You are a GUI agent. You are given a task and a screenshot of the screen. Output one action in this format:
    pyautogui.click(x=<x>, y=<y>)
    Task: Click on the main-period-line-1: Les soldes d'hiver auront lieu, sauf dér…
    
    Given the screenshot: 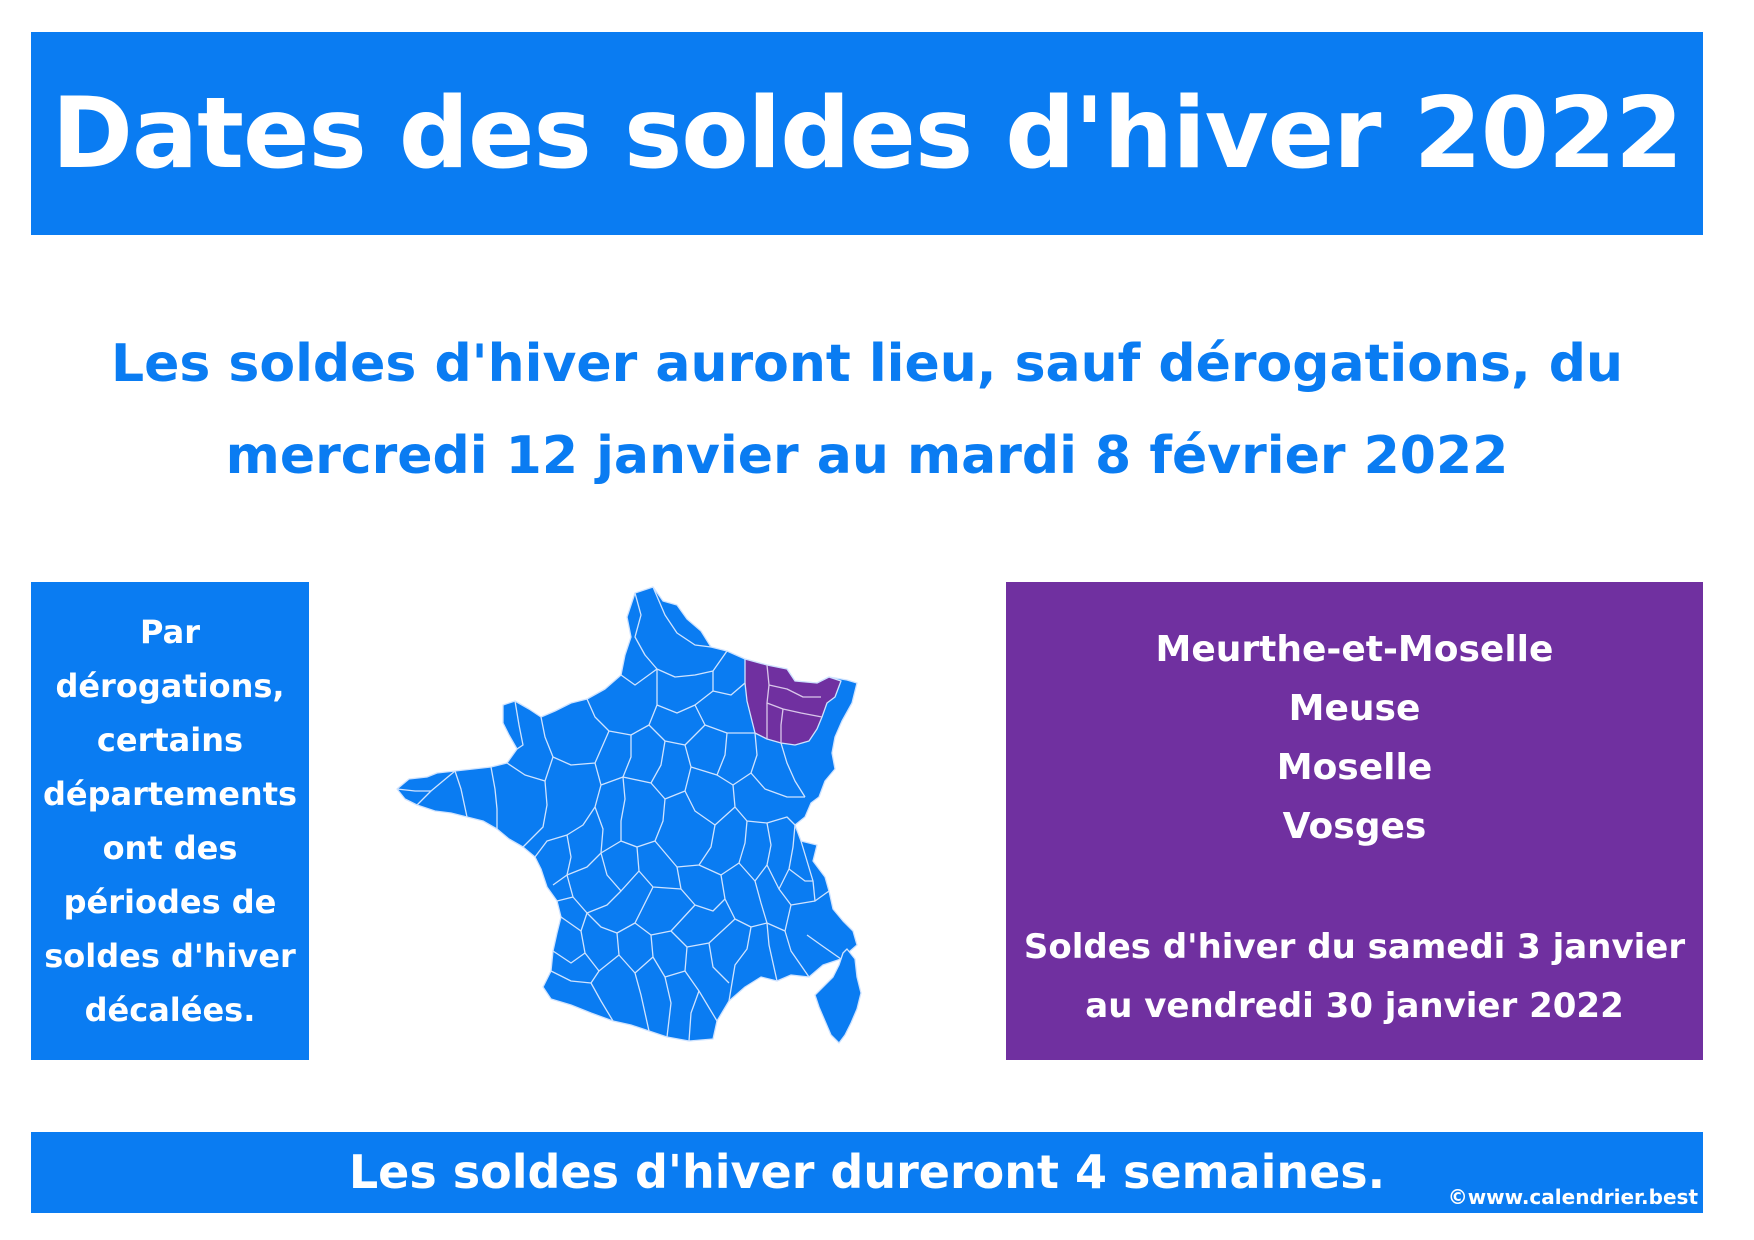 What is the action you would take?
    pyautogui.click(x=867, y=364)
    